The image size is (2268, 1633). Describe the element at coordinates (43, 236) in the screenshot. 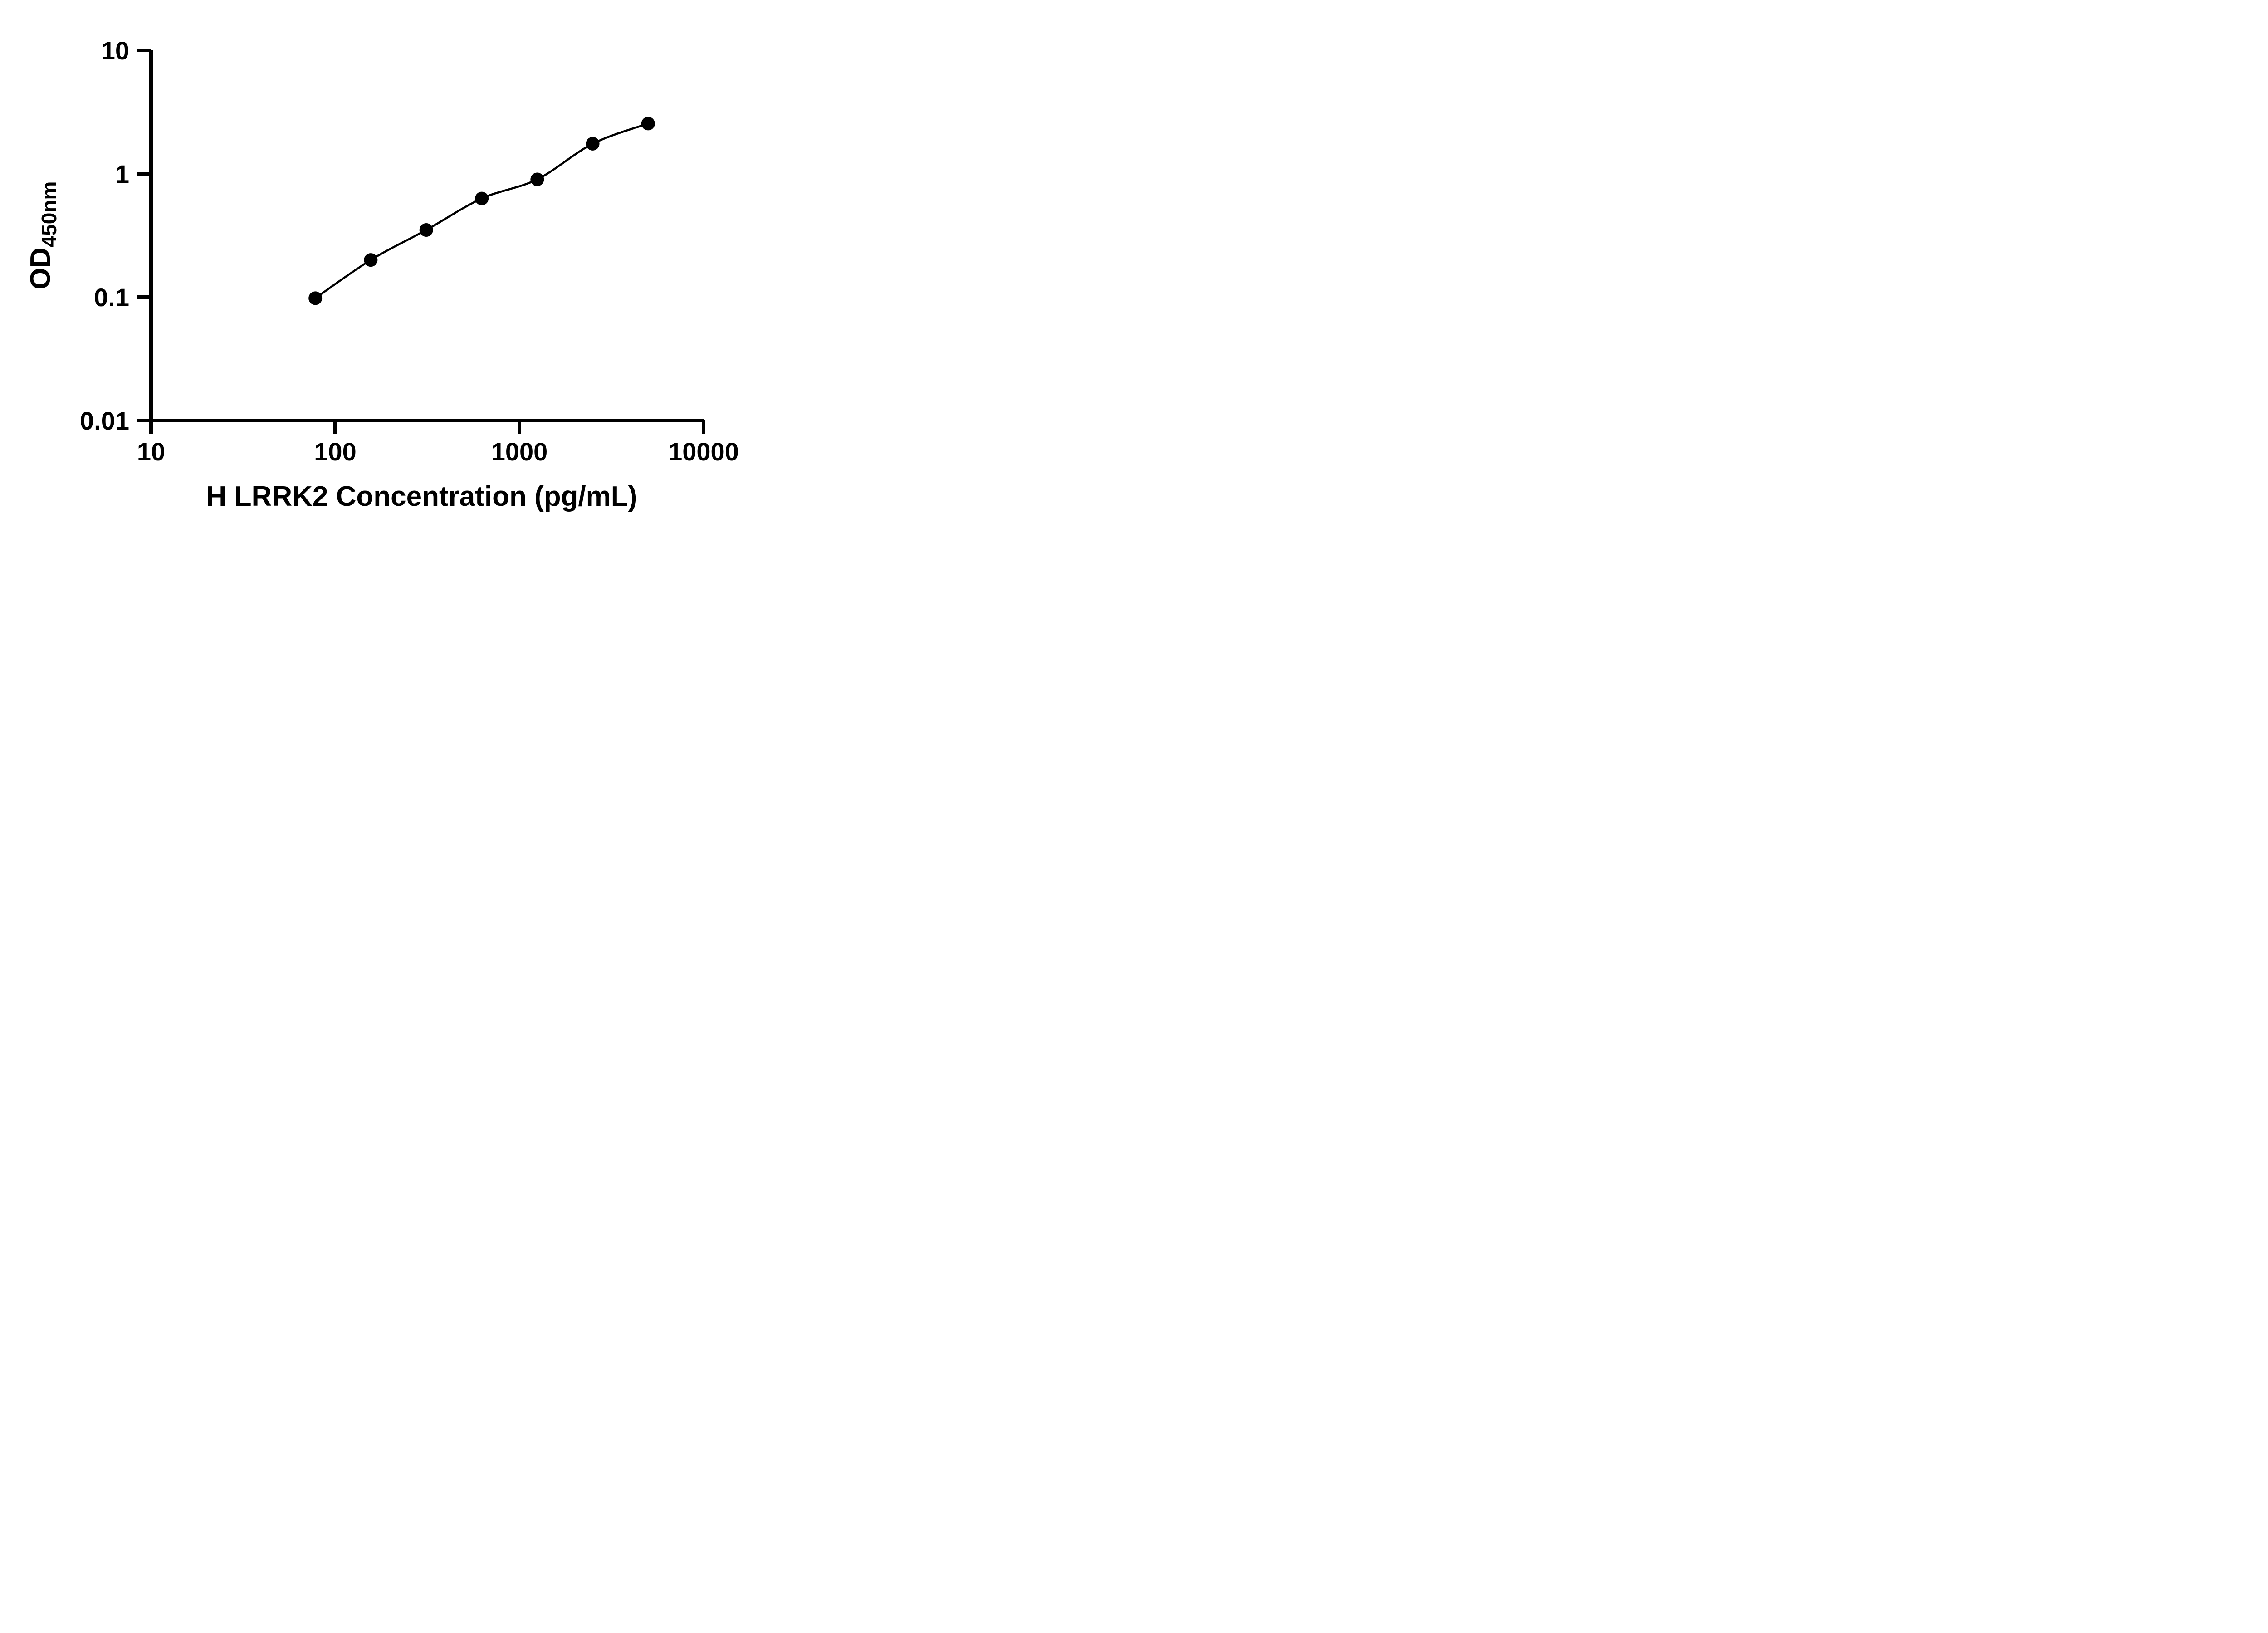

I see `y-axis-title: OD450nm` at that location.